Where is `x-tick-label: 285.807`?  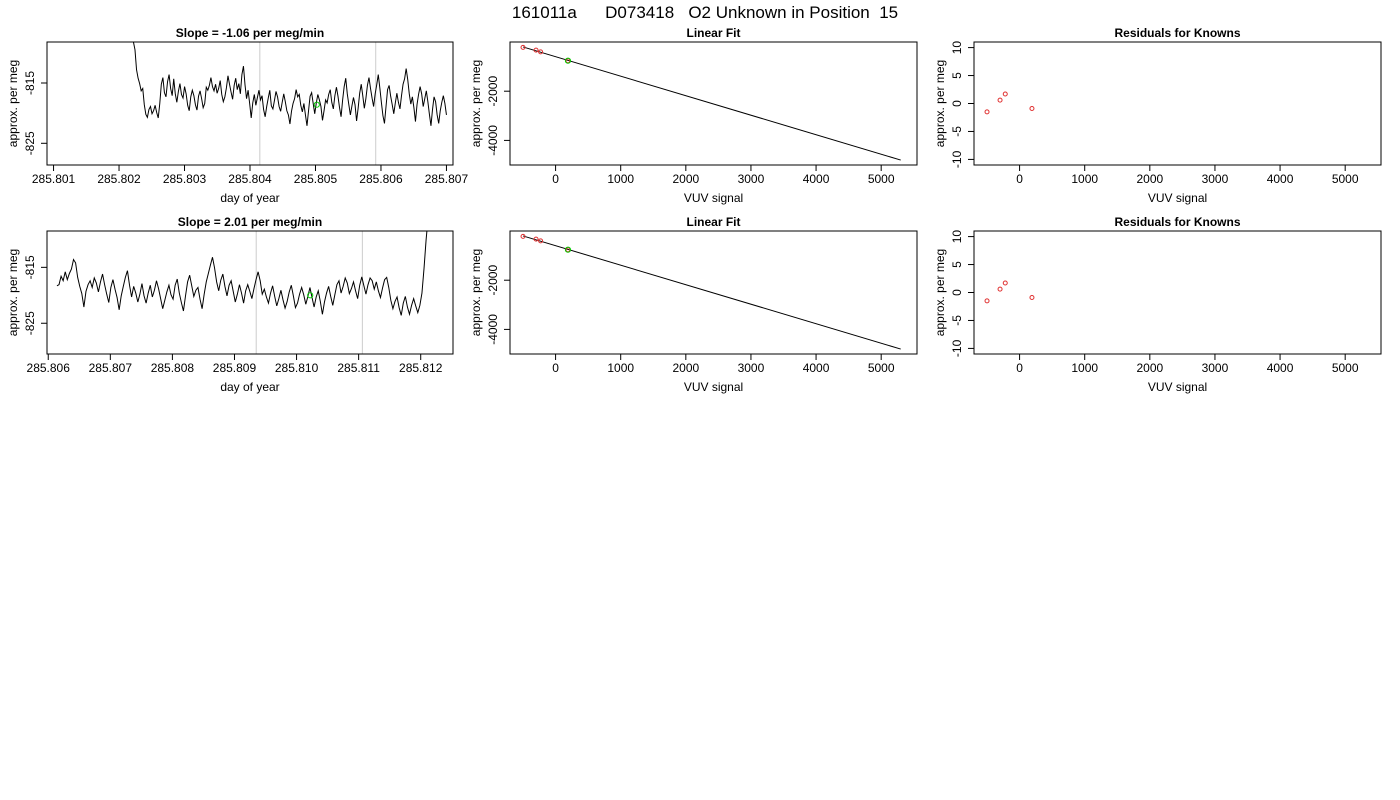
x-tick-label: 285.807 is located at coordinates (447, 179).